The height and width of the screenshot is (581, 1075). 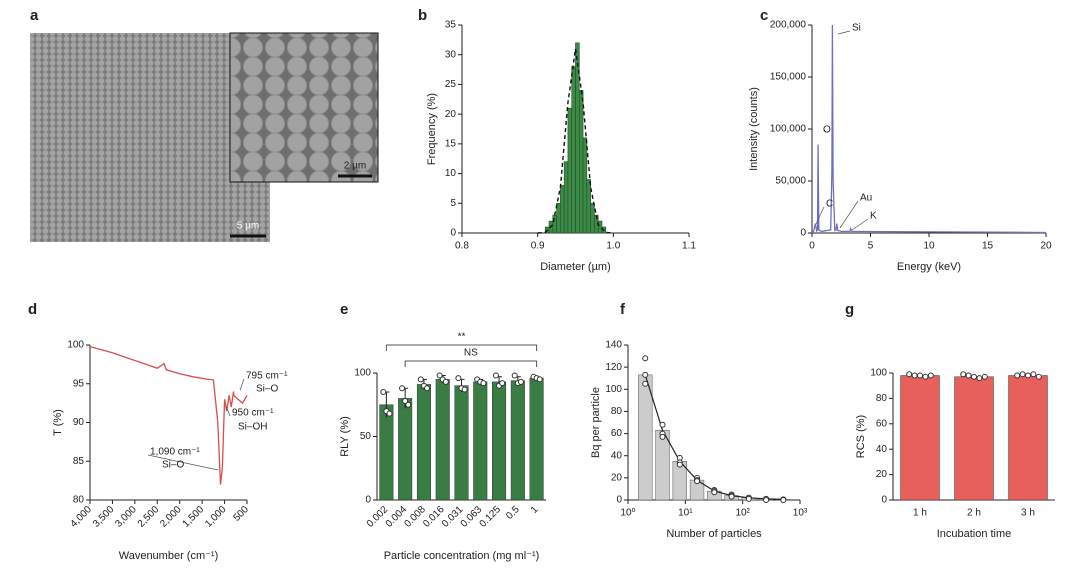 I want to click on y-tick-label: 95, so click(x=79, y=383).